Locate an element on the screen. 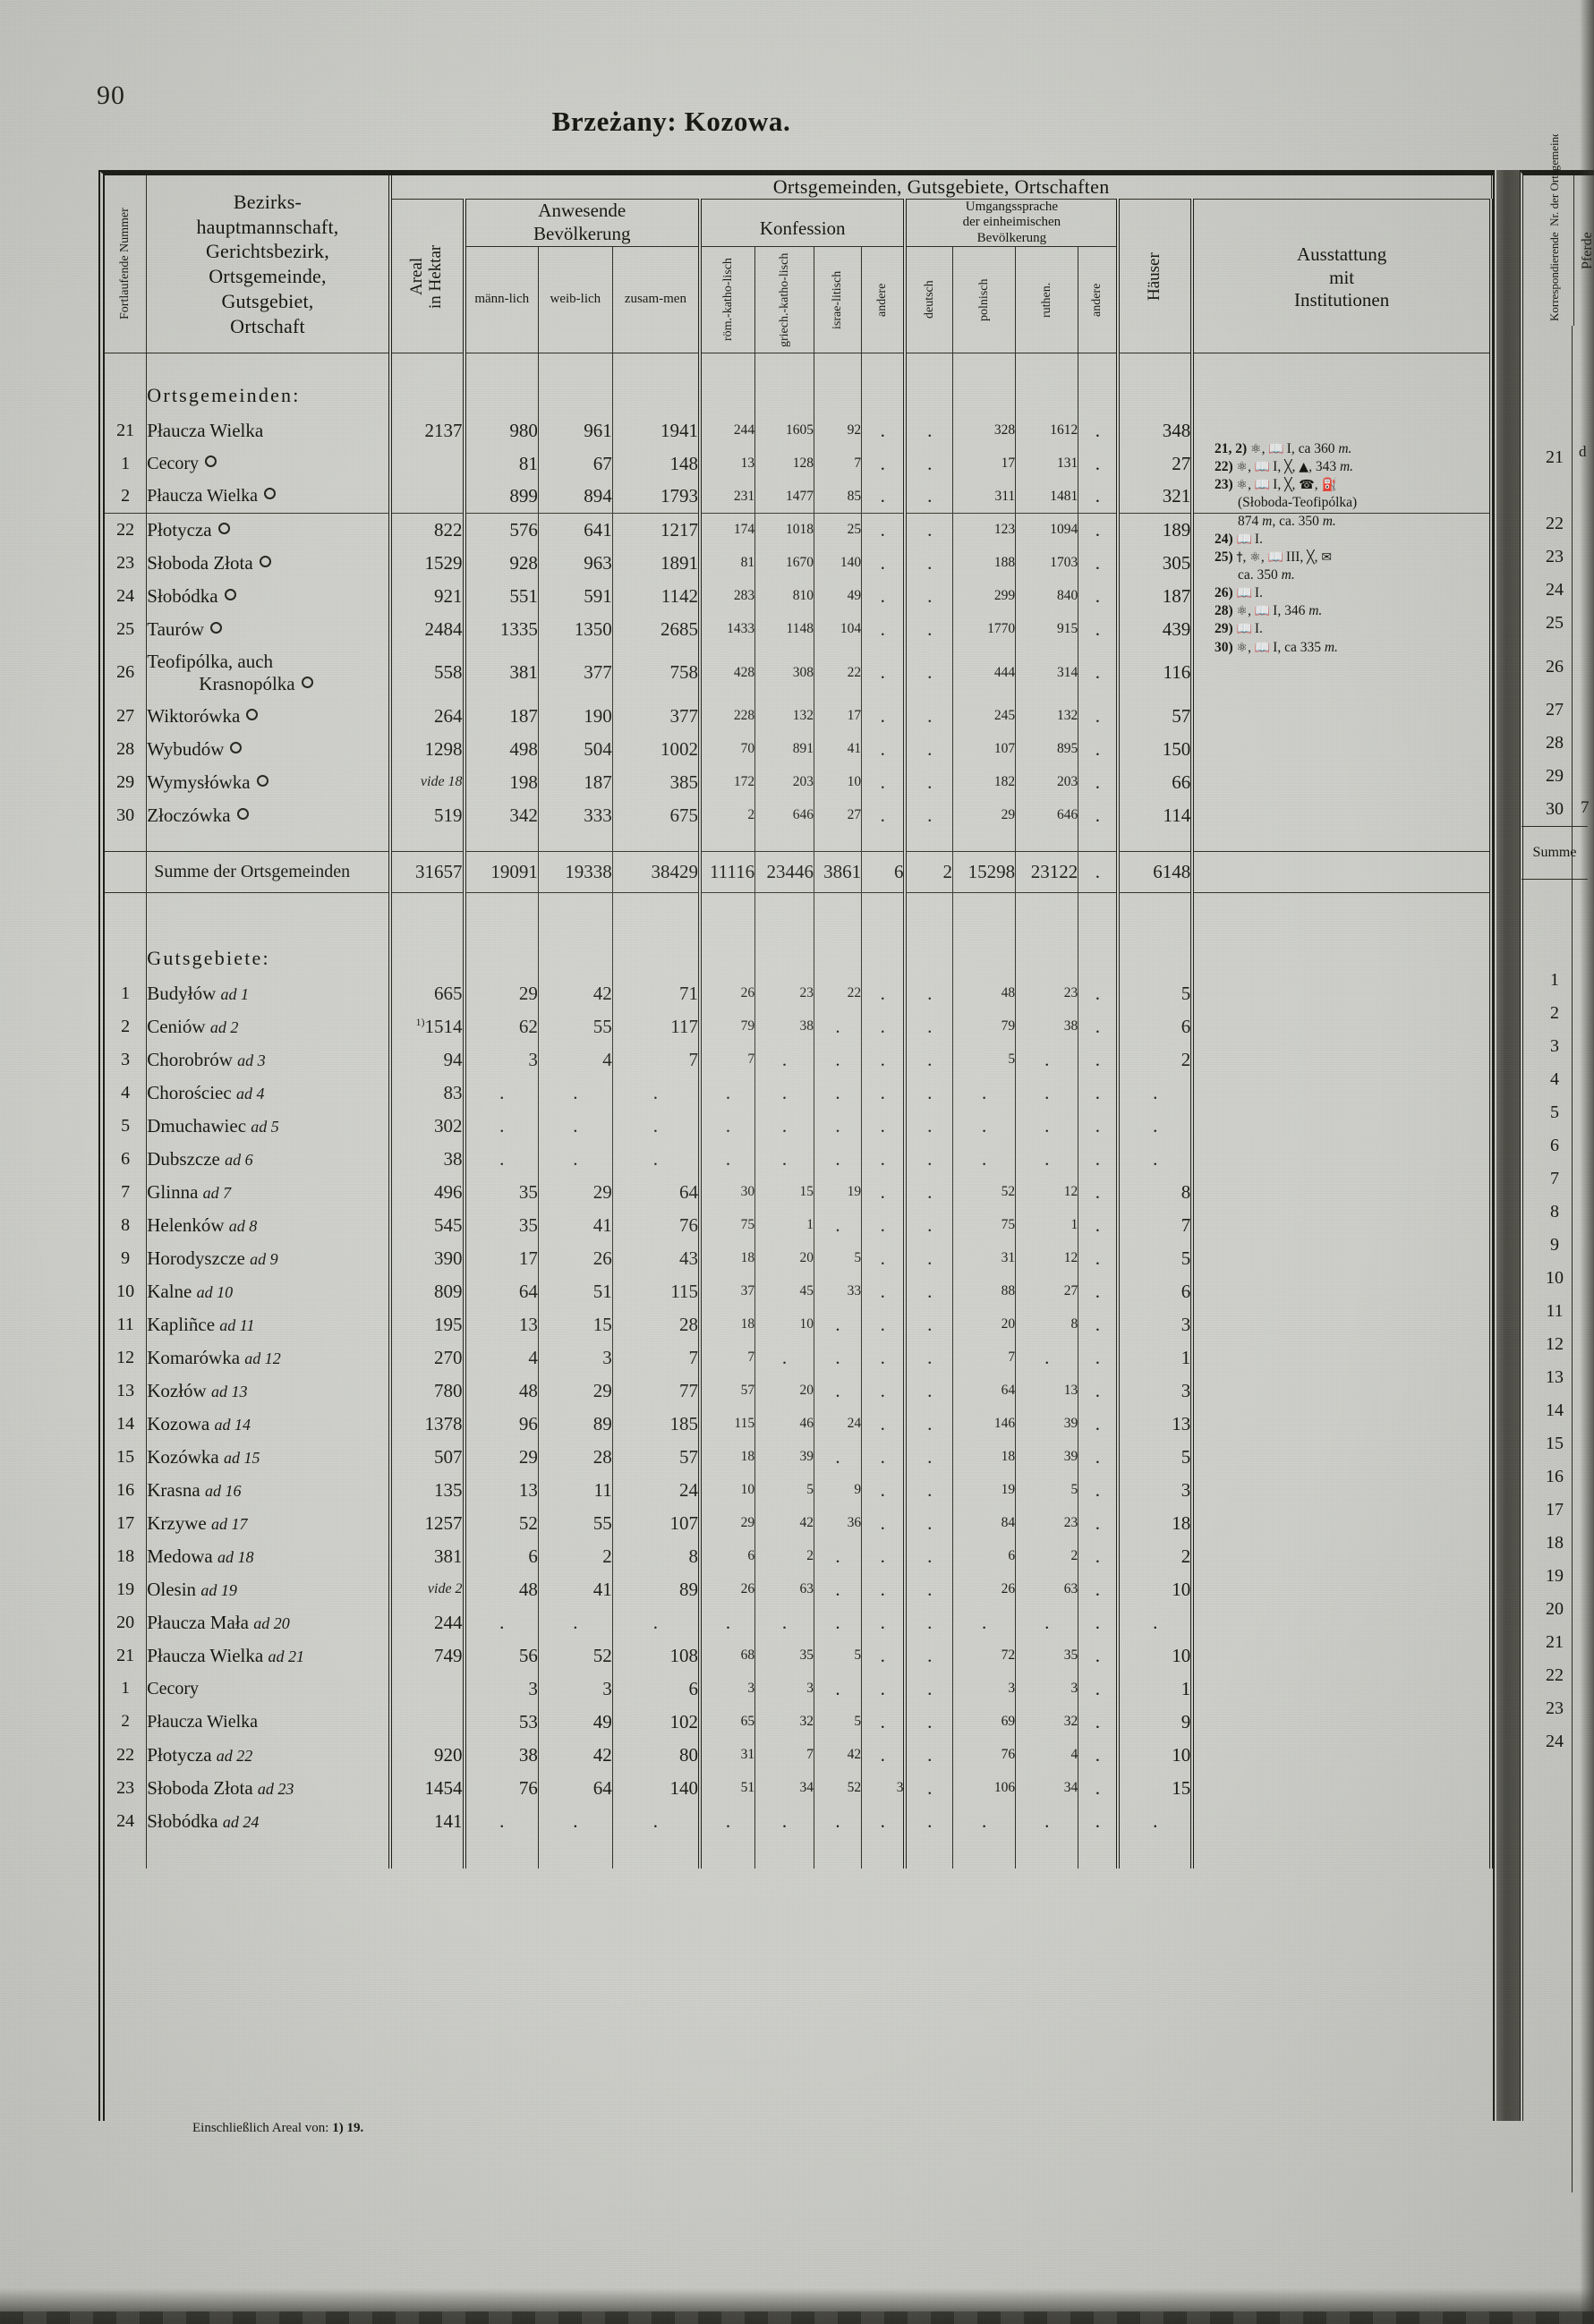 This screenshot has width=1594, height=2324. row-index: 4 is located at coordinates (127, 1093).